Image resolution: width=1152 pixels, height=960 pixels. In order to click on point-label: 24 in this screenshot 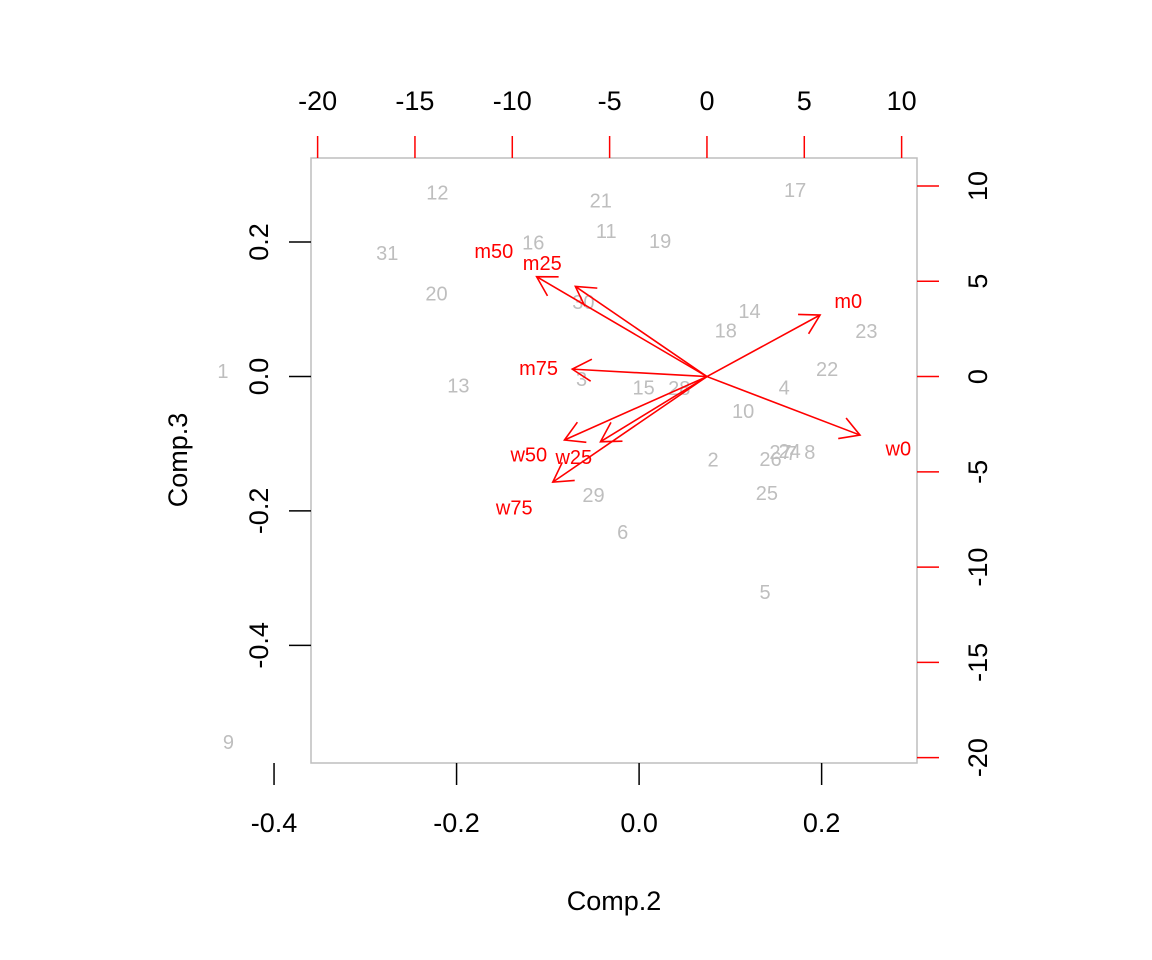, I will do `click(790, 452)`.